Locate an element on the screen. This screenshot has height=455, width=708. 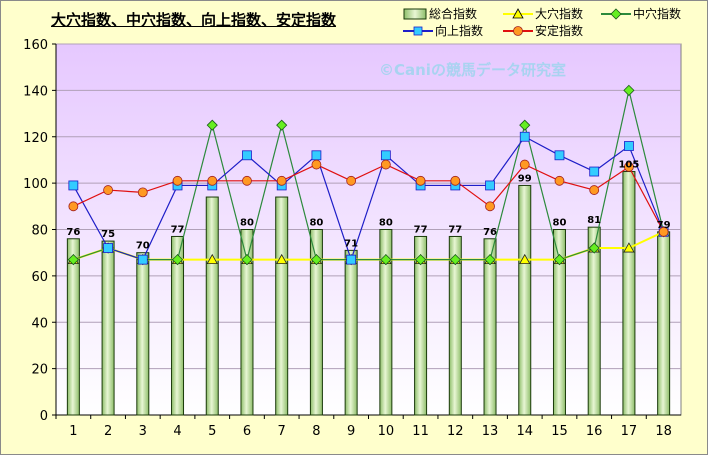
x-tick-label: 6 is located at coordinates (247, 431).